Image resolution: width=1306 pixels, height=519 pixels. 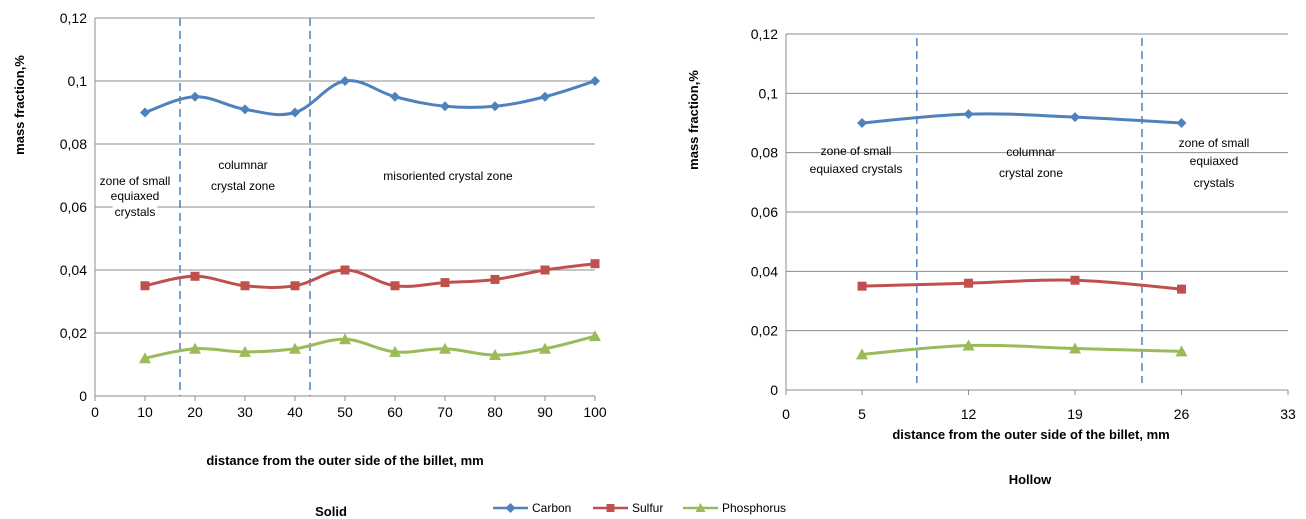 I want to click on x-tick-label: 12, so click(x=969, y=414).